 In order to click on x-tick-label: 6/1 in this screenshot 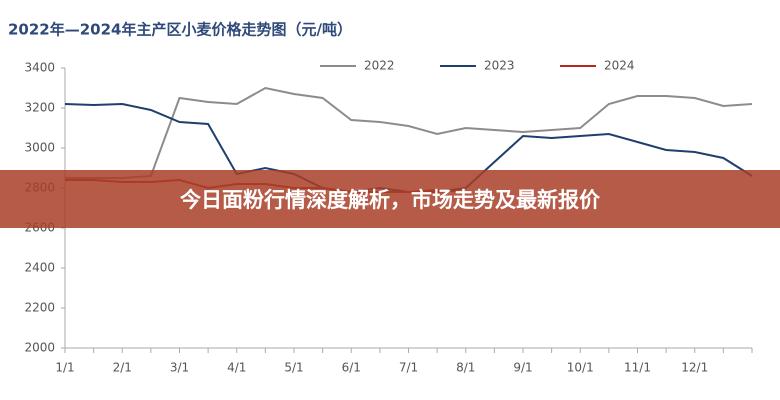, I will do `click(351, 368)`.